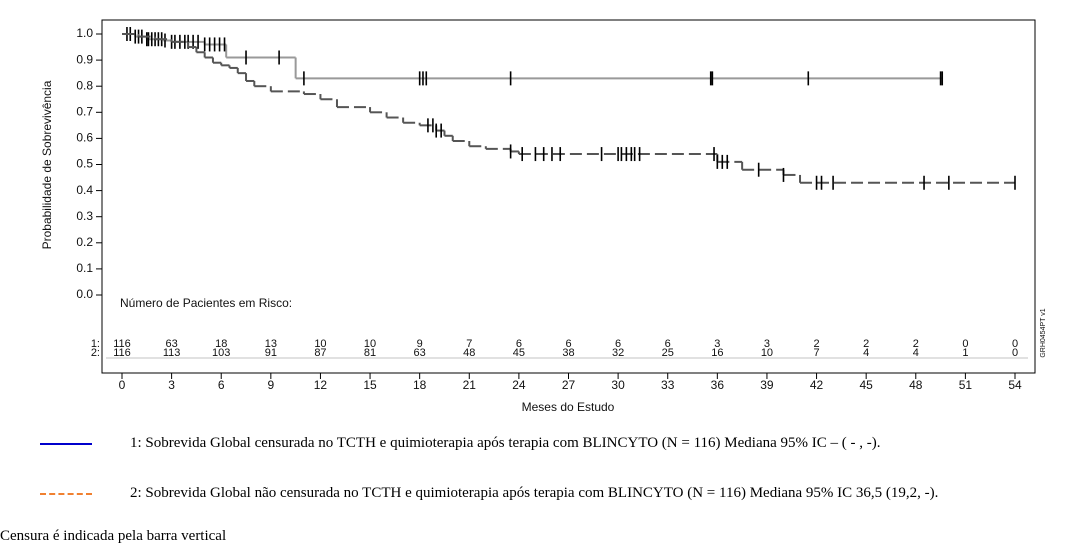  I want to click on x-tick-label: 6, so click(221, 385).